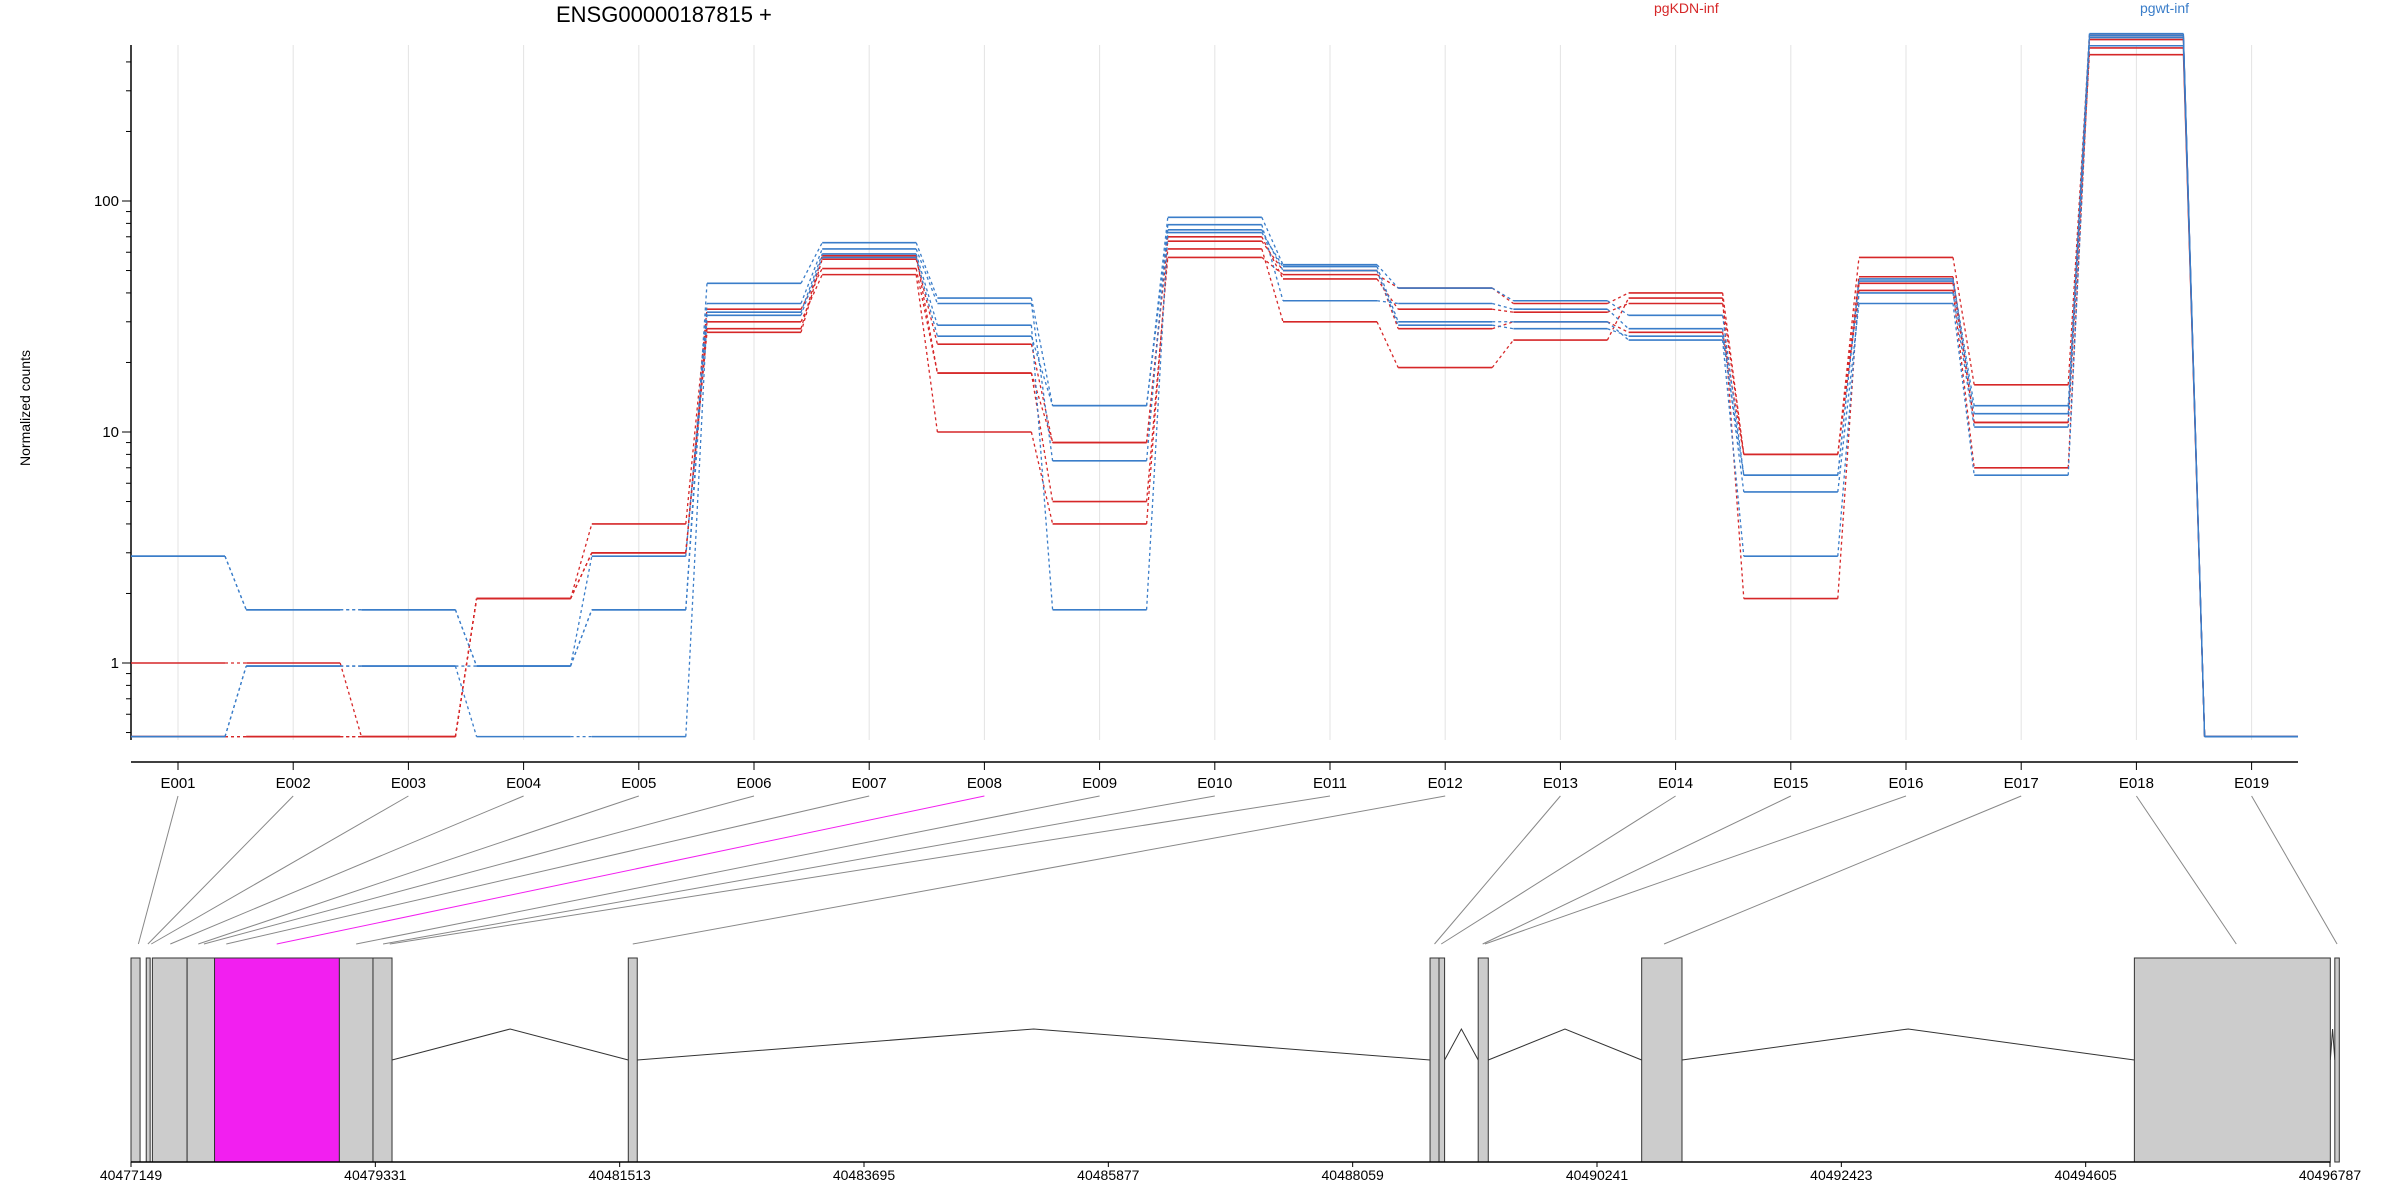  I want to click on x-tick-label: E014, so click(1675, 783).